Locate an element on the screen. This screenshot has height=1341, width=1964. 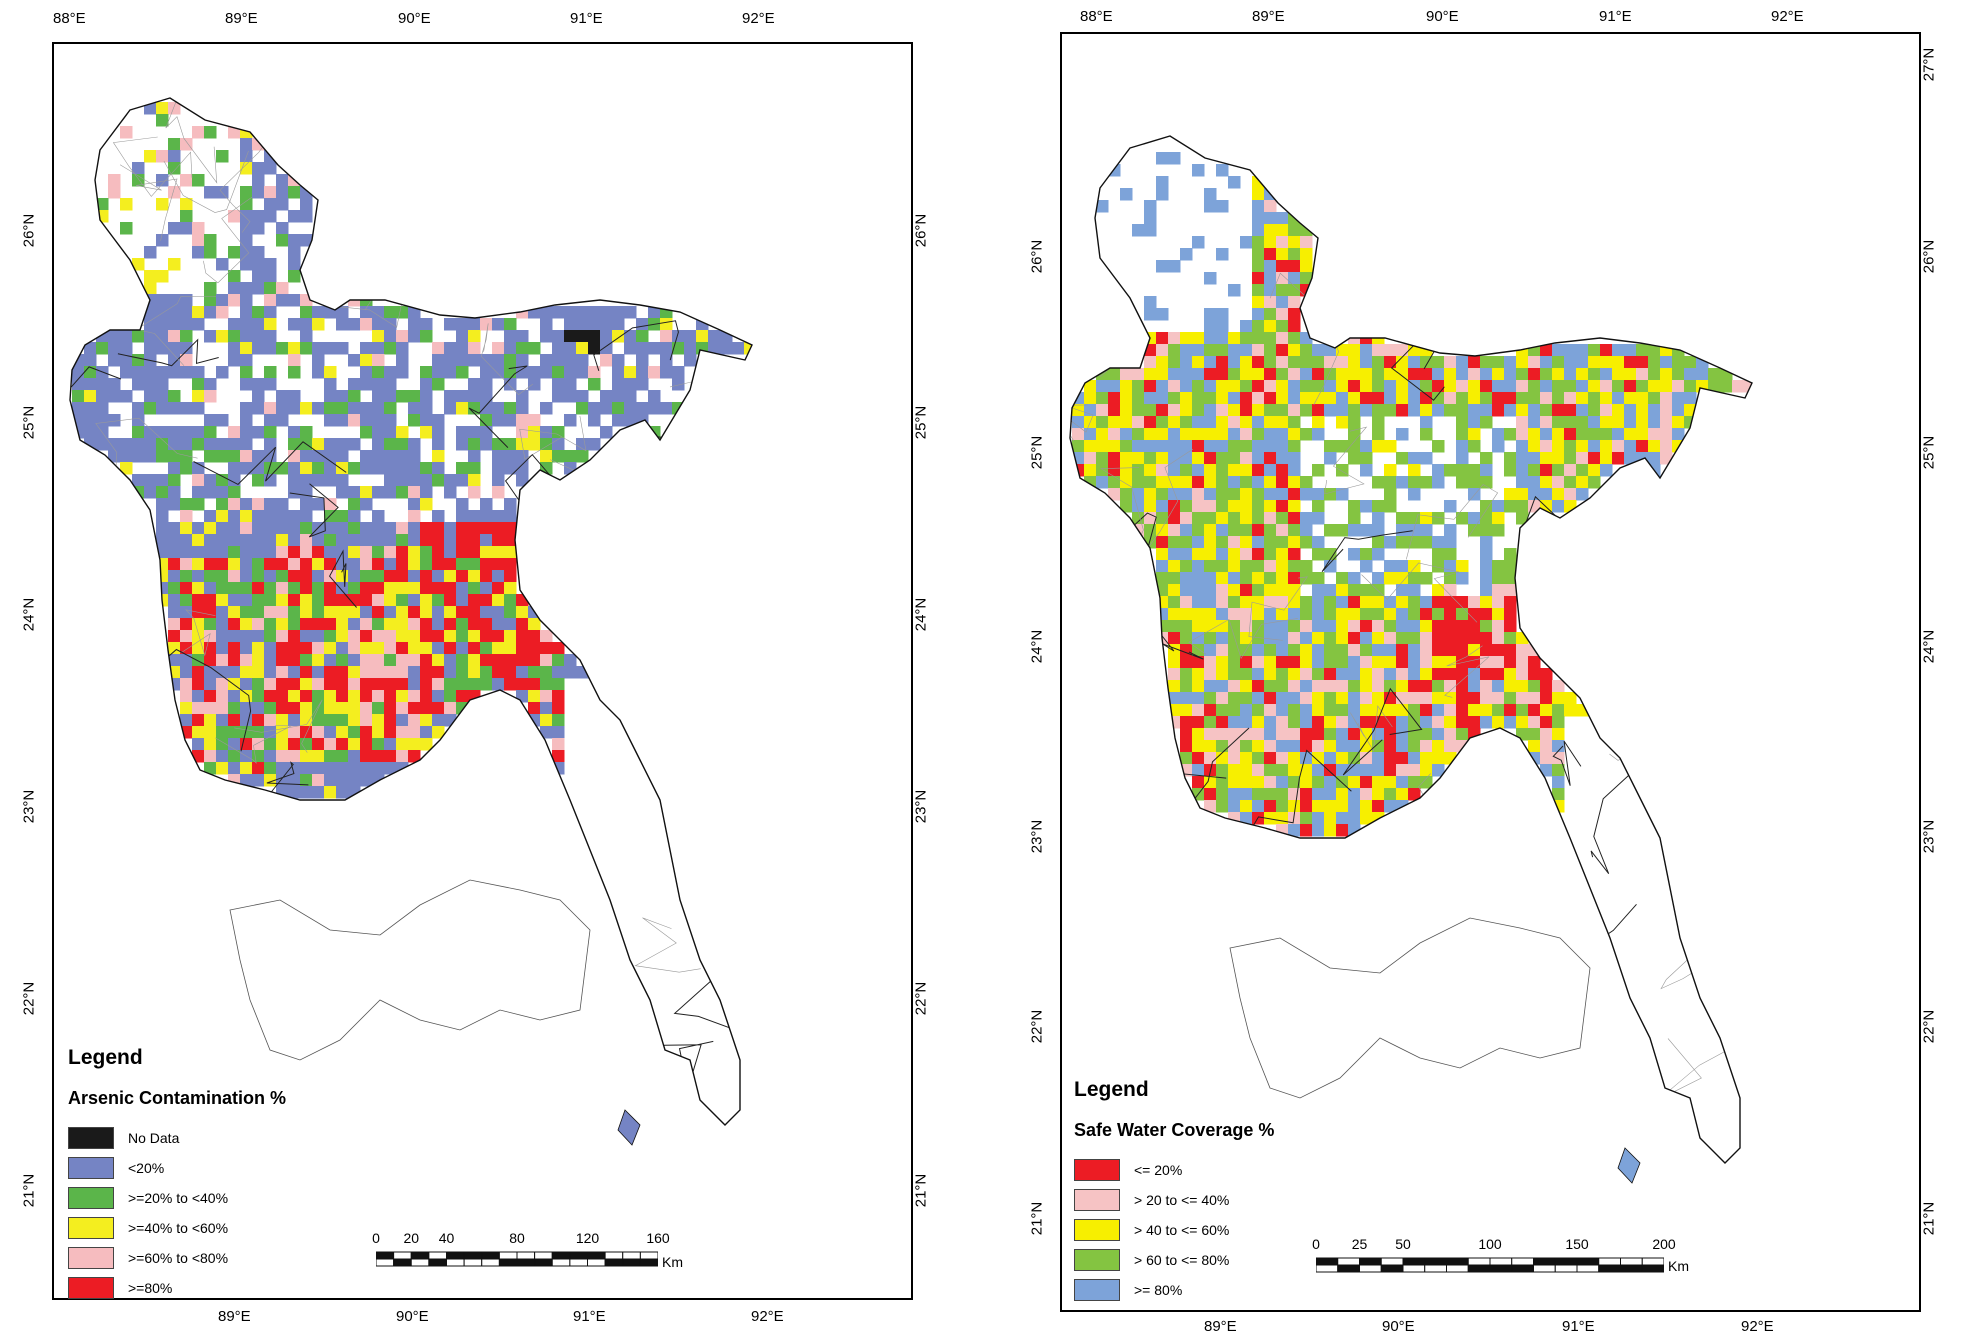
legend-title: Safe Water Coverage % is located at coordinates (1174, 1130).